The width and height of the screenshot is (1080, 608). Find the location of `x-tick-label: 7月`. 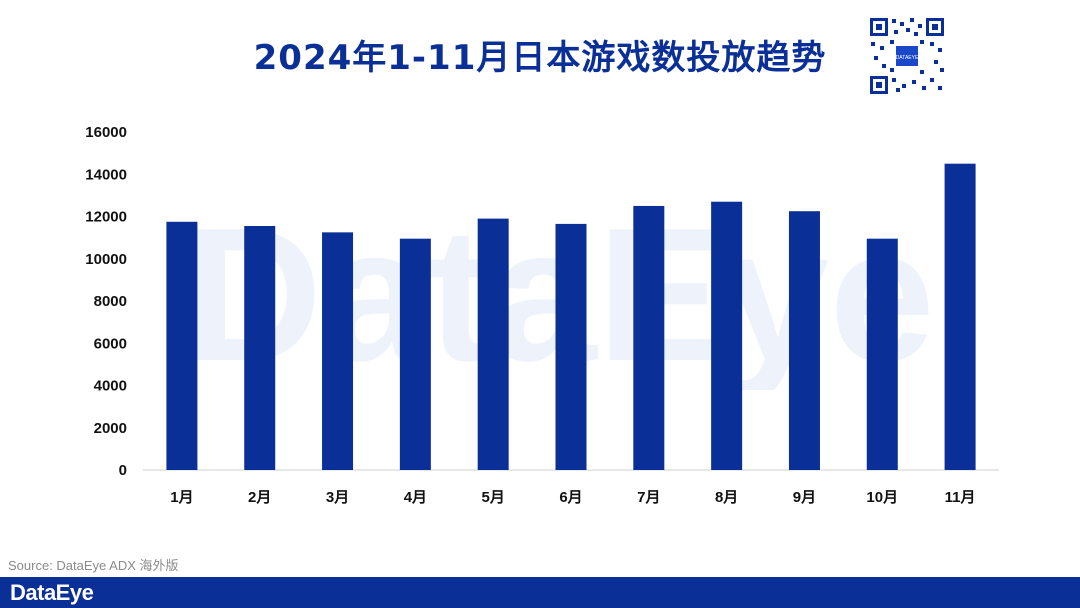

x-tick-label: 7月 is located at coordinates (648, 497).